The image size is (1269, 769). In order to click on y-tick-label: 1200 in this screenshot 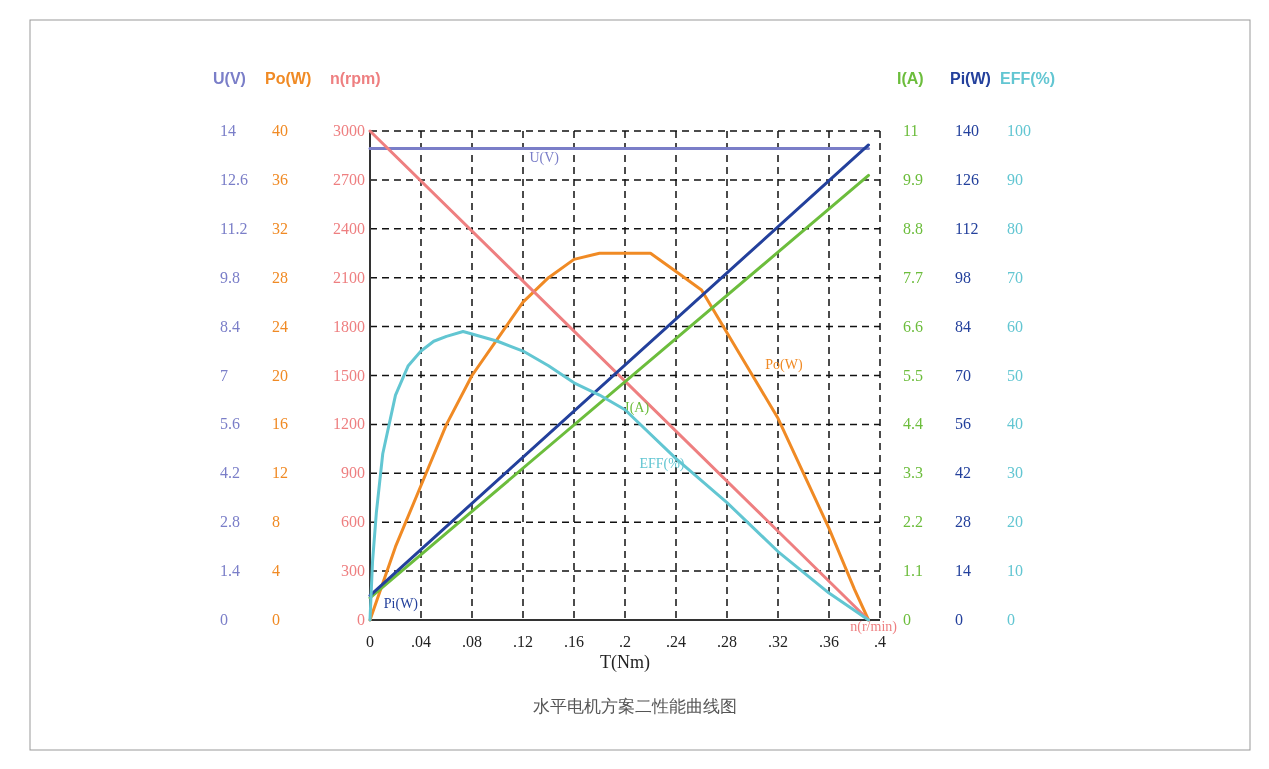, I will do `click(349, 424)`.